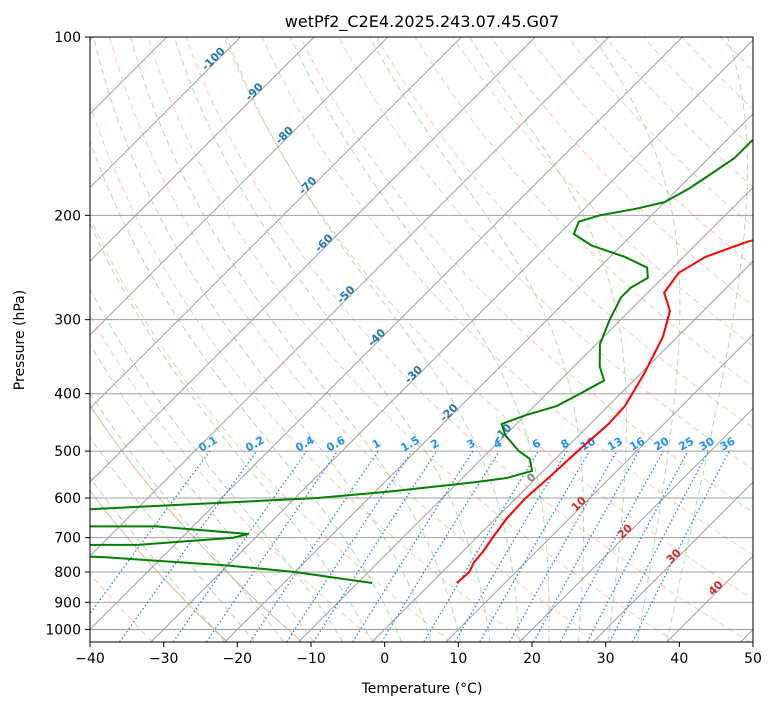 The height and width of the screenshot is (708, 775). I want to click on isotherm-label: -70, so click(307, 185).